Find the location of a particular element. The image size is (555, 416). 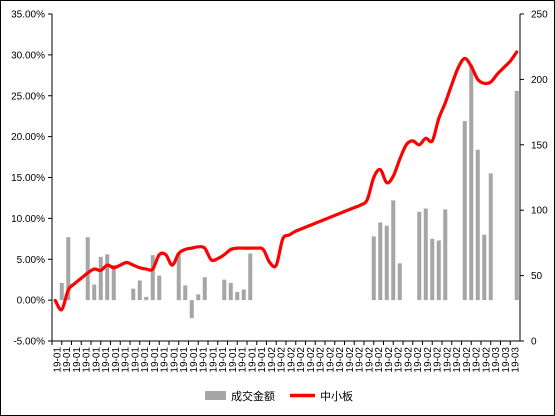

x-tick-label-19: 19-01 is located at coordinates (243, 360).